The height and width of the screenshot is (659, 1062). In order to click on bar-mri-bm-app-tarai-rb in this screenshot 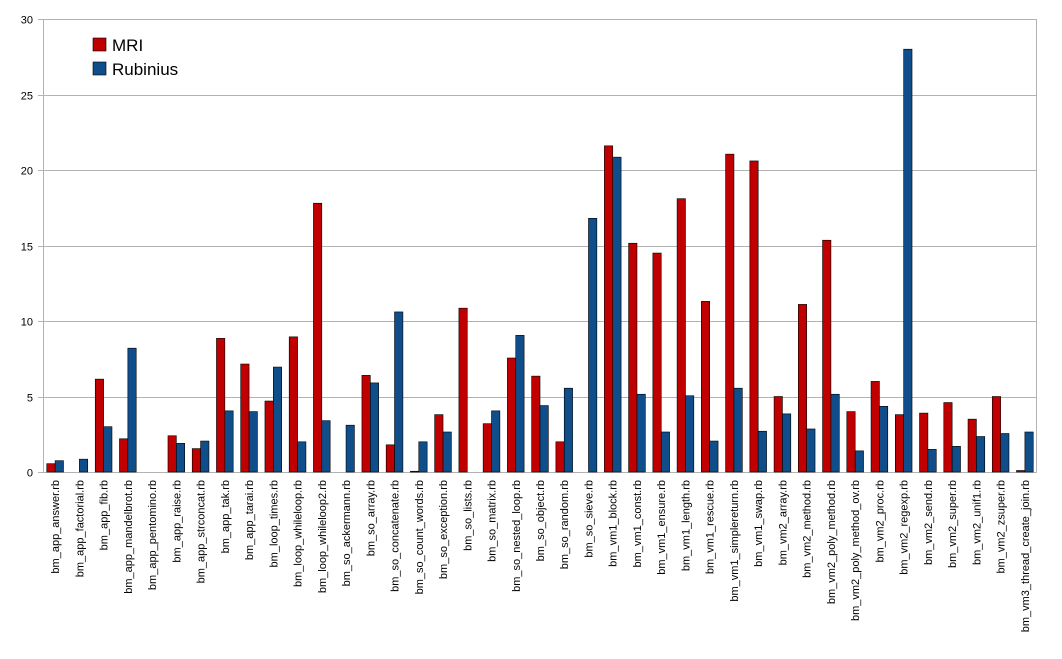, I will do `click(245, 418)`.